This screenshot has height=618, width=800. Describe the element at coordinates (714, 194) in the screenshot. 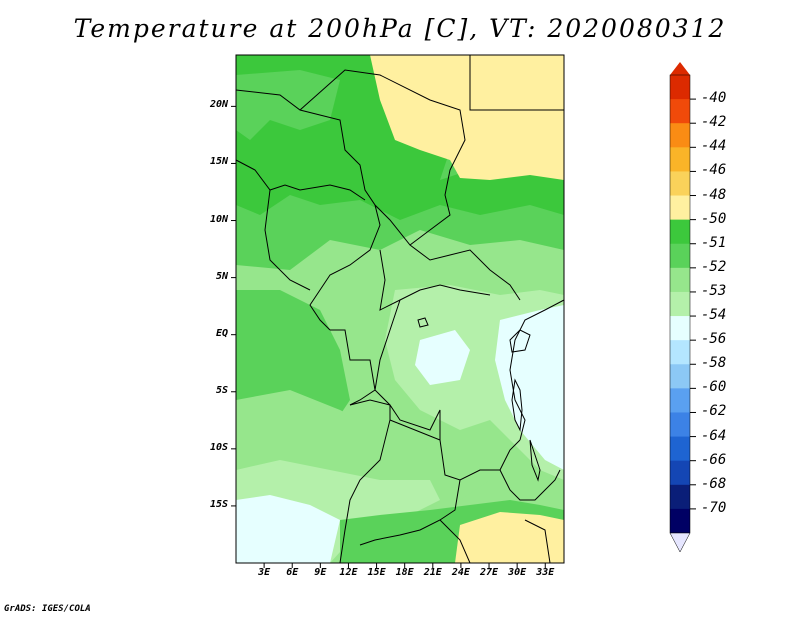

I see `colorbar-label: -48` at that location.